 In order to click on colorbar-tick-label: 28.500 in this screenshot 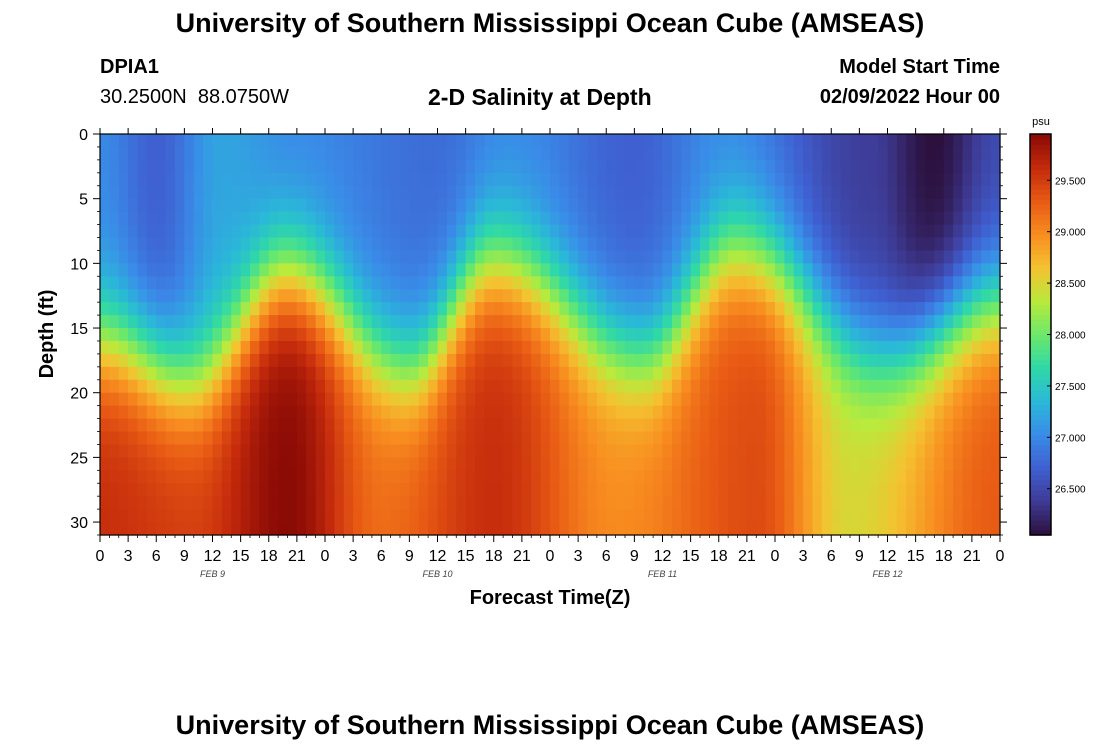, I will do `click(1070, 284)`.